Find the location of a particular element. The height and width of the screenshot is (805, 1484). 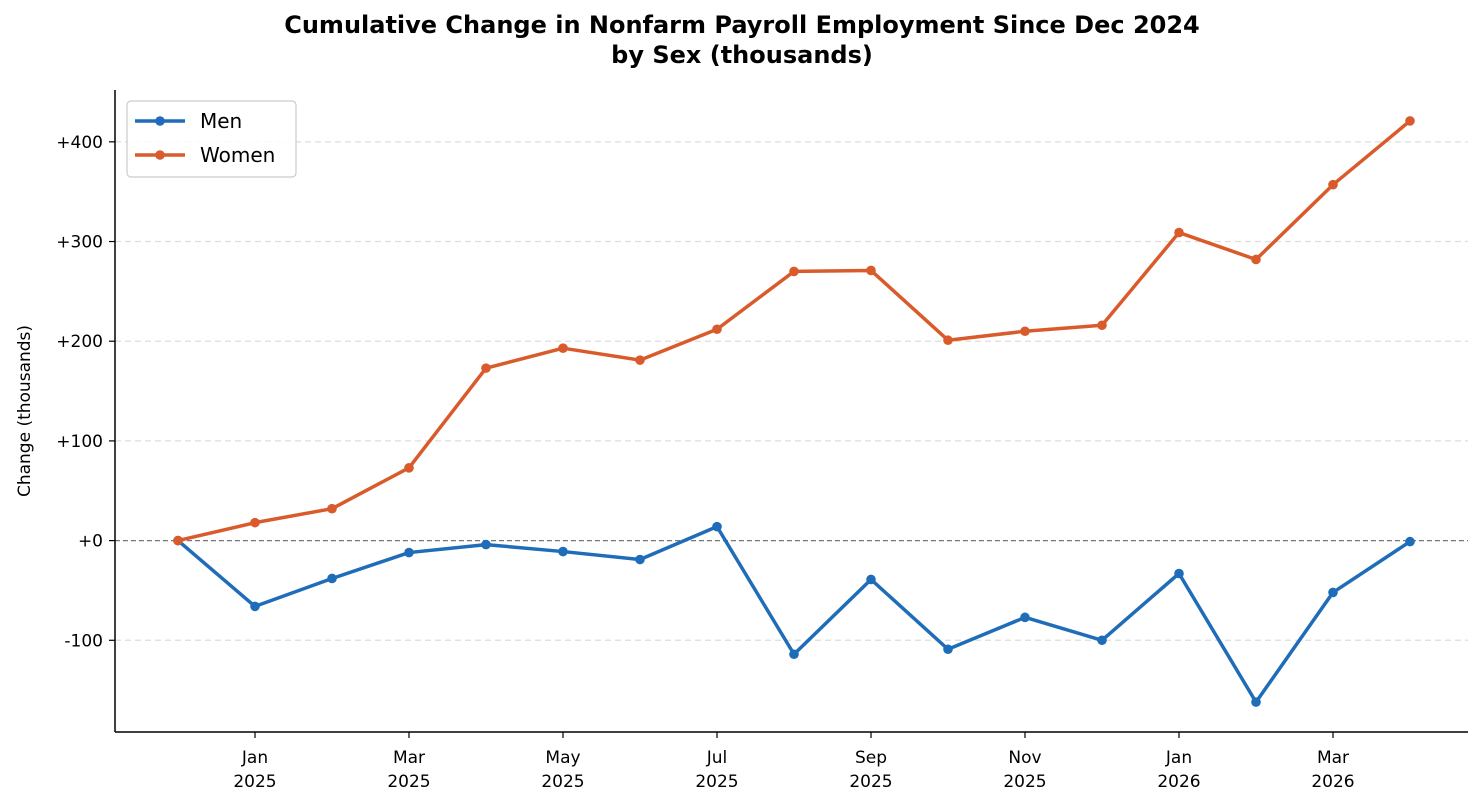

y-tick-label: +0 is located at coordinates (90, 542).